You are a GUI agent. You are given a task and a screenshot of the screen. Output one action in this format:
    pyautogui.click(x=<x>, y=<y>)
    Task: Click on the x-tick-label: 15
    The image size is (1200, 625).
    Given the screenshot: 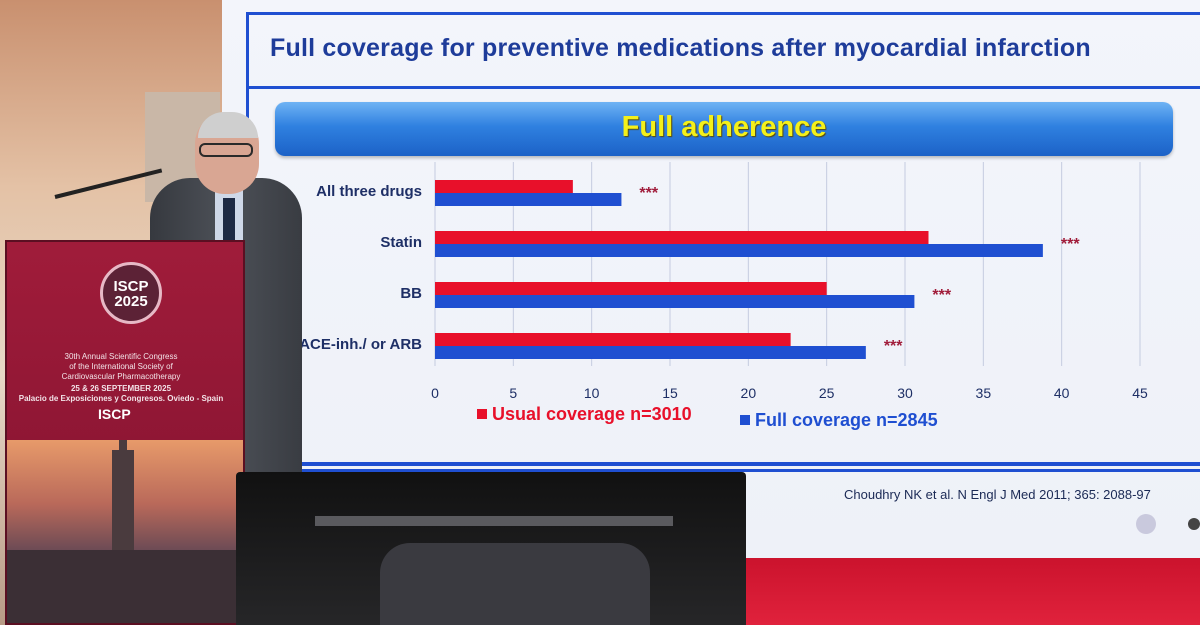 What is the action you would take?
    pyautogui.click(x=670, y=393)
    